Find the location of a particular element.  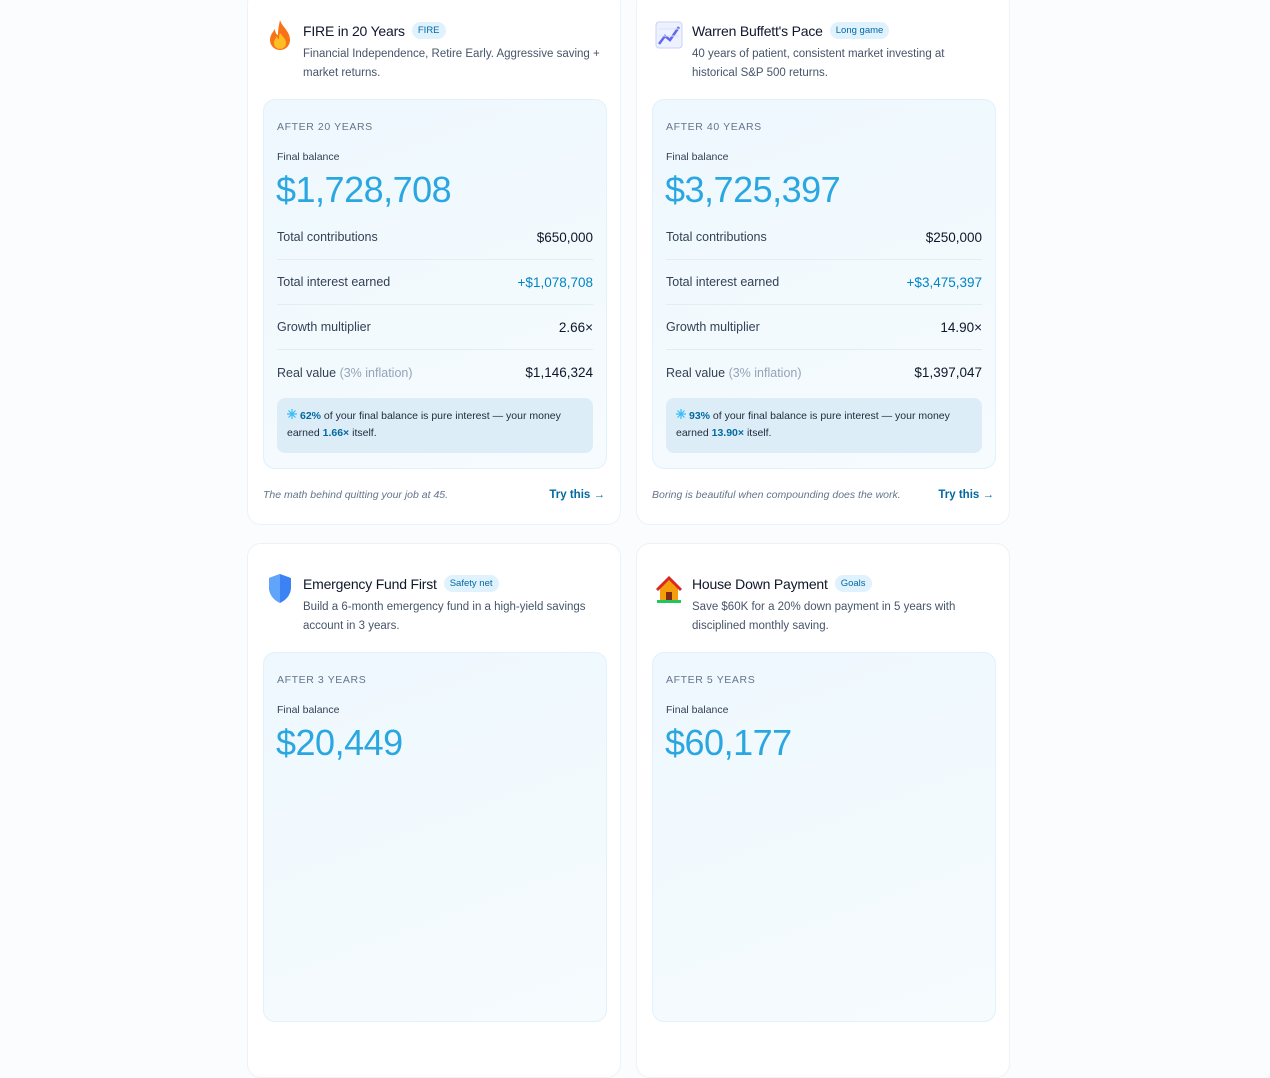

period: AFTER 20 YEARS is located at coordinates (325, 127).